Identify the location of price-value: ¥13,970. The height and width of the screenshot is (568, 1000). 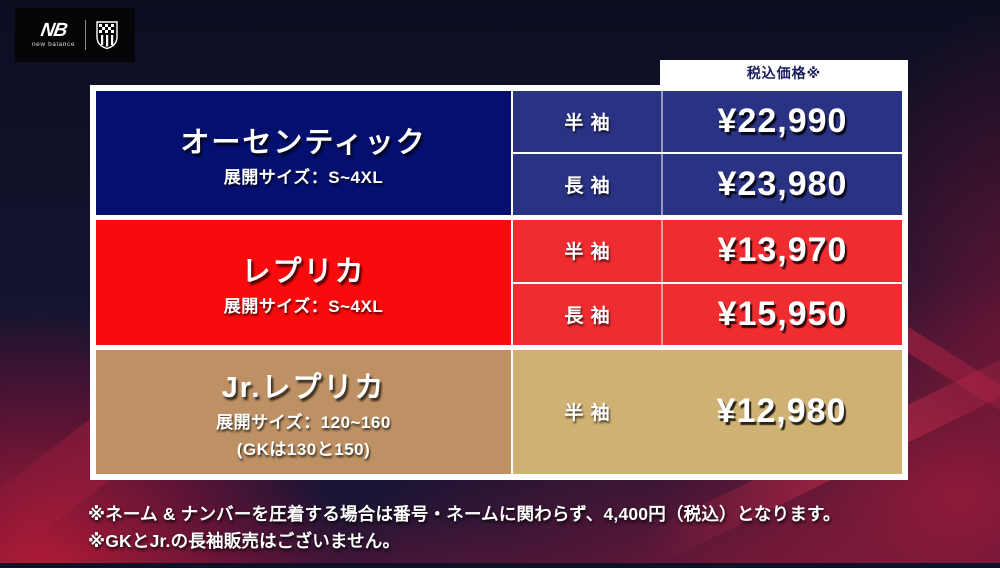
(782, 250).